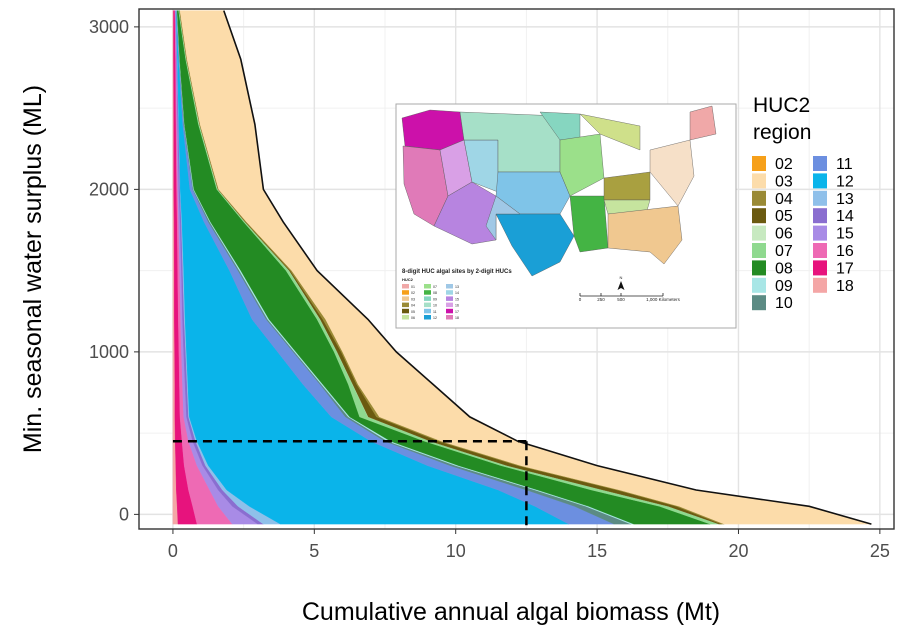 The width and height of the screenshot is (905, 635). What do you see at coordinates (784, 199) in the screenshot?
I see `legend-label-04: 04` at bounding box center [784, 199].